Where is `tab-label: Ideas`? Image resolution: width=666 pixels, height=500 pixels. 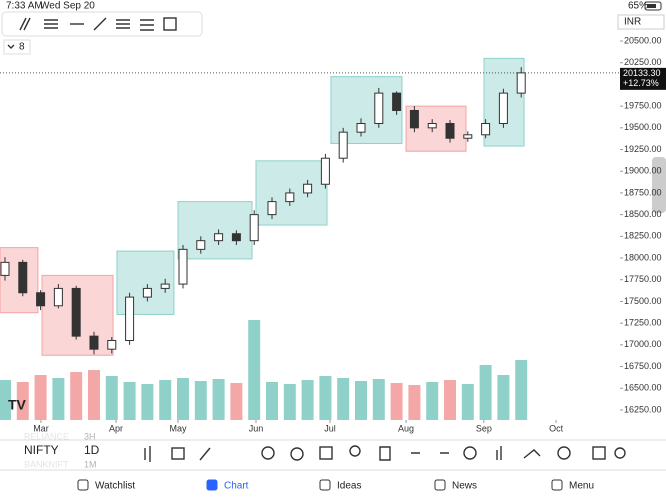 tab-label: Ideas is located at coordinates (349, 486).